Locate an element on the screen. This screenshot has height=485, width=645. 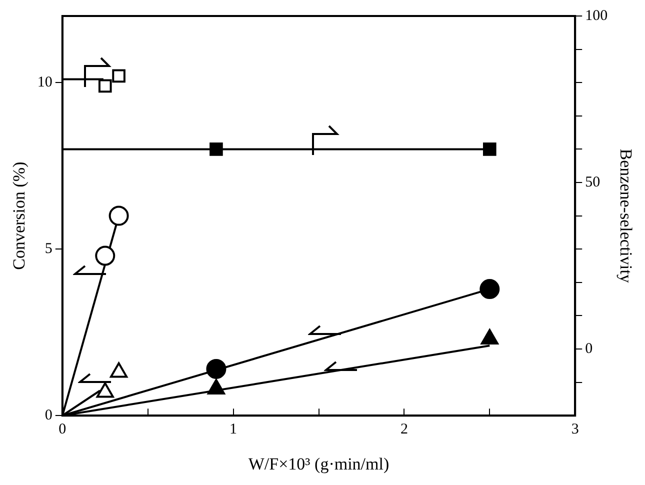
y-tick-label: 10 is located at coordinates (44, 82).